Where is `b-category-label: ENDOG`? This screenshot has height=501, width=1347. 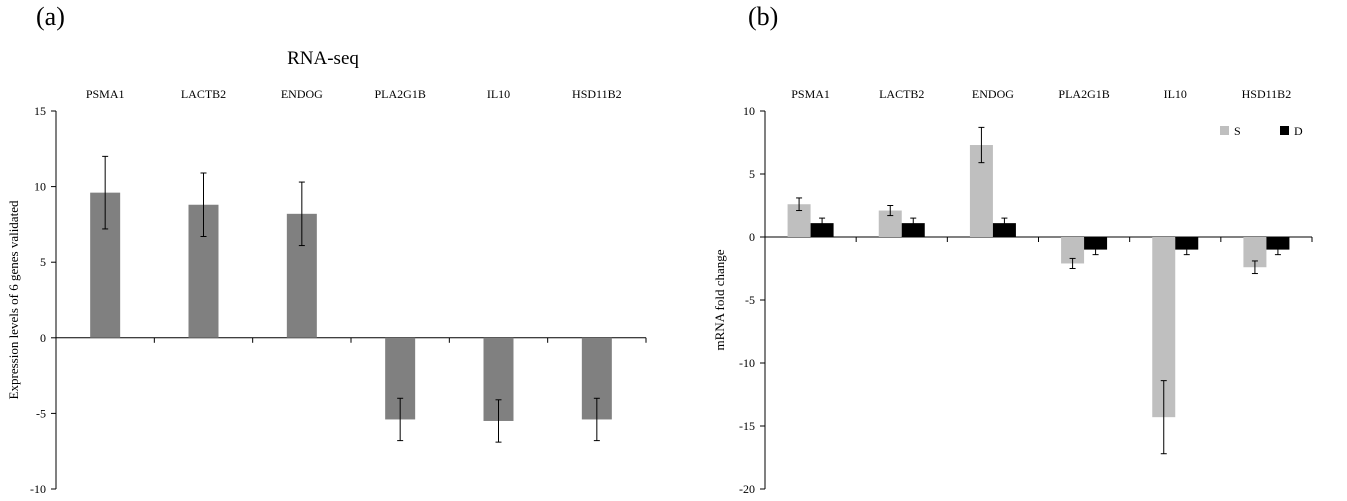 b-category-label: ENDOG is located at coordinates (993, 94).